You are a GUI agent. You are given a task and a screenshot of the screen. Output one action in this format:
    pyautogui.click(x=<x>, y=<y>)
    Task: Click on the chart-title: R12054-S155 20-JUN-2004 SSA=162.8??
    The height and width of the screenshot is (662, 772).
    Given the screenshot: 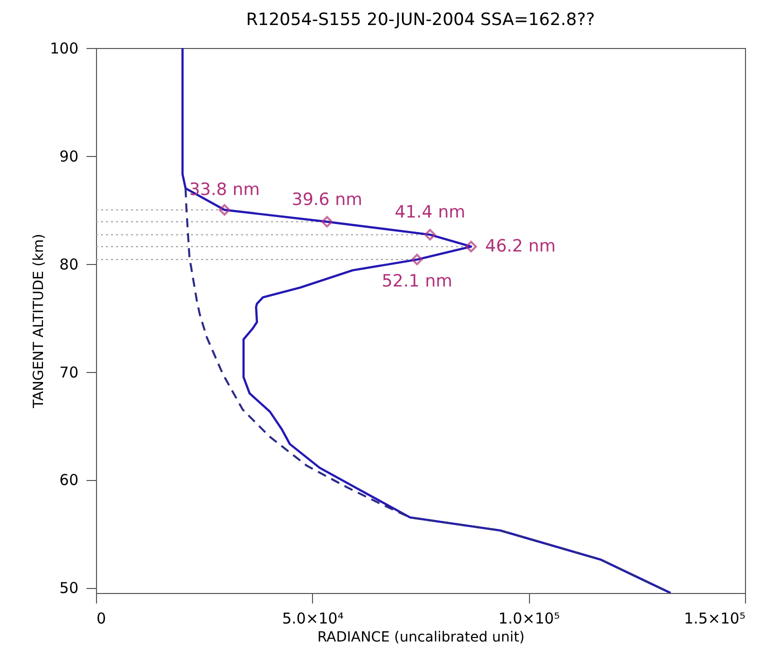 What is the action you would take?
    pyautogui.click(x=420, y=20)
    